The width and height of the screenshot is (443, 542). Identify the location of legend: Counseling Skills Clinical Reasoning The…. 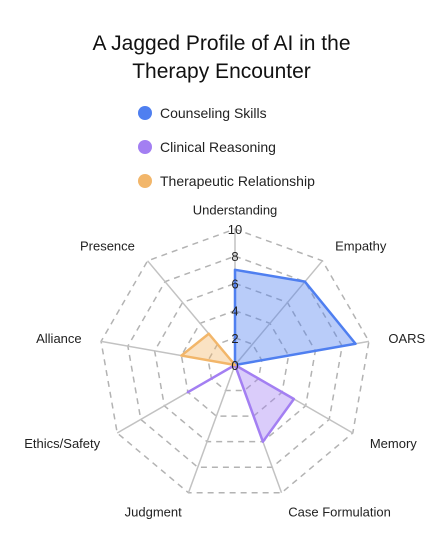
(226, 147).